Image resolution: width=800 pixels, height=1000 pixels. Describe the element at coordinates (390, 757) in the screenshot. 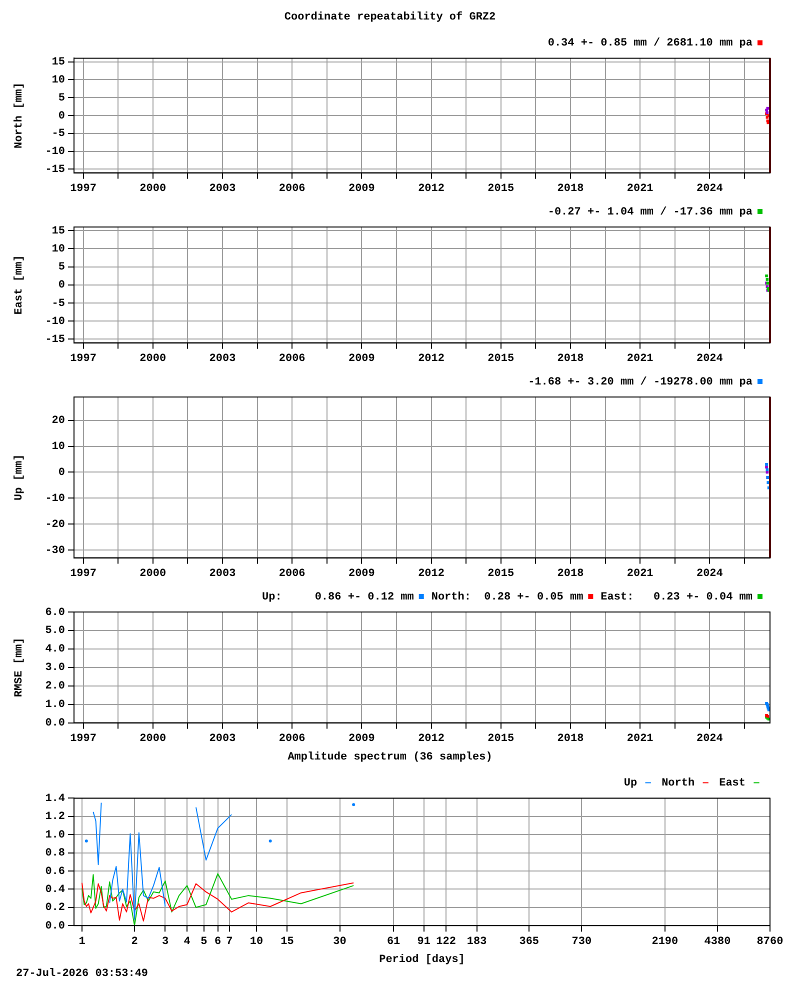

I see `chart-title: Amplitude spectrum (36 samples)` at that location.